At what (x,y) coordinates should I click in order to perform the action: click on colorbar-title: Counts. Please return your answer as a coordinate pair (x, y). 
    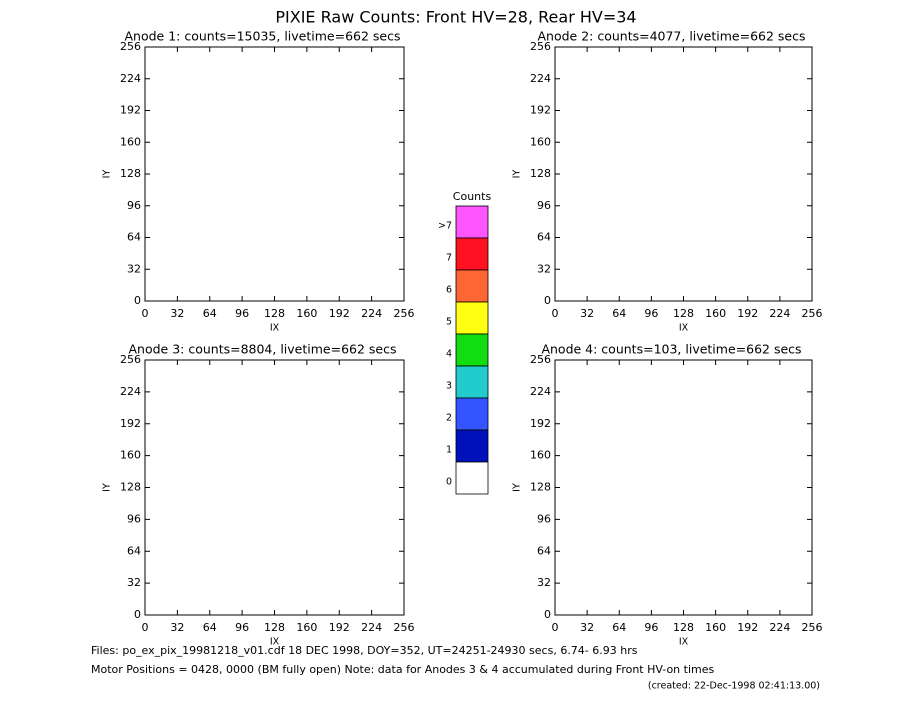
    Looking at the image, I should click on (472, 196).